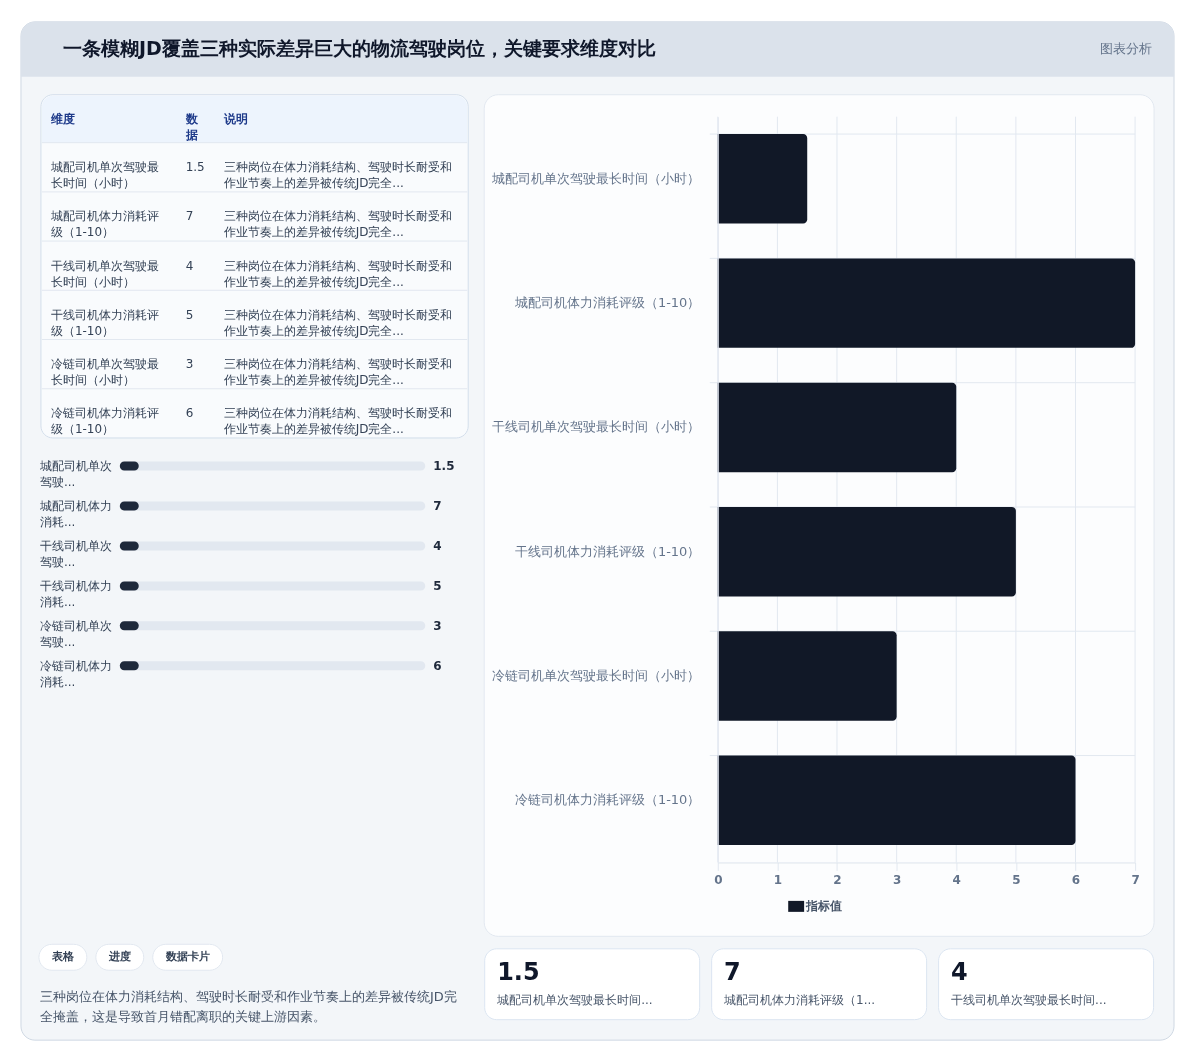 This screenshot has height=1058, width=1195. What do you see at coordinates (104, 273) in the screenshot?
I see `category-label: 干线司机单次驾驶最长时间（小时）` at bounding box center [104, 273].